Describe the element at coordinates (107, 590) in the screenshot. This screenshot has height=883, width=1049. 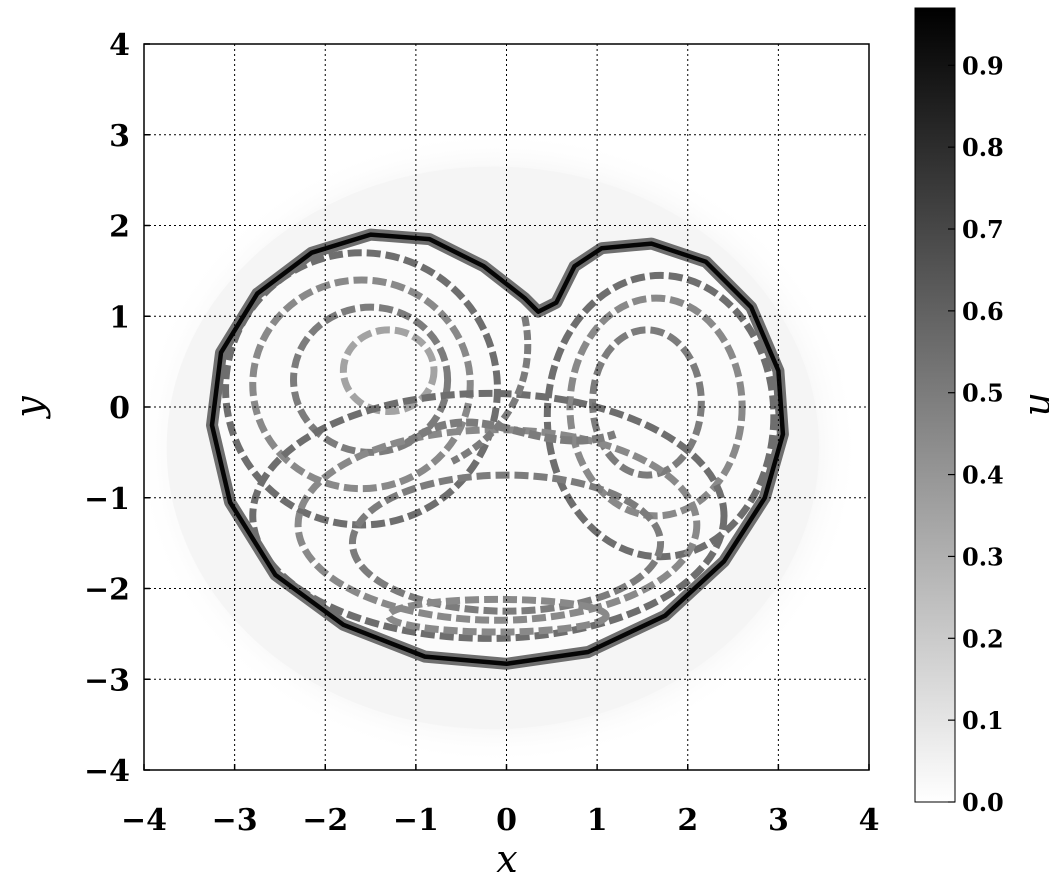
I see `y-tick-label: −2` at that location.